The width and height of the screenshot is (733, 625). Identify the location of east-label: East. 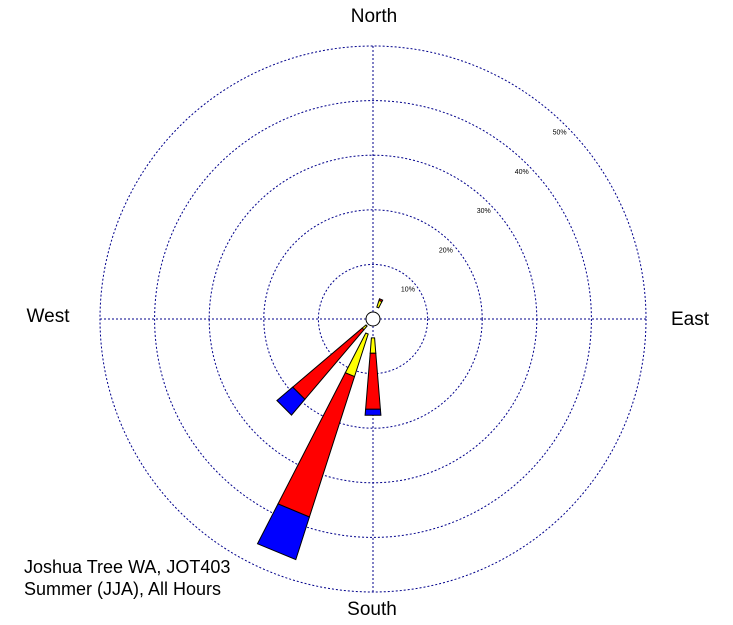
(690, 319).